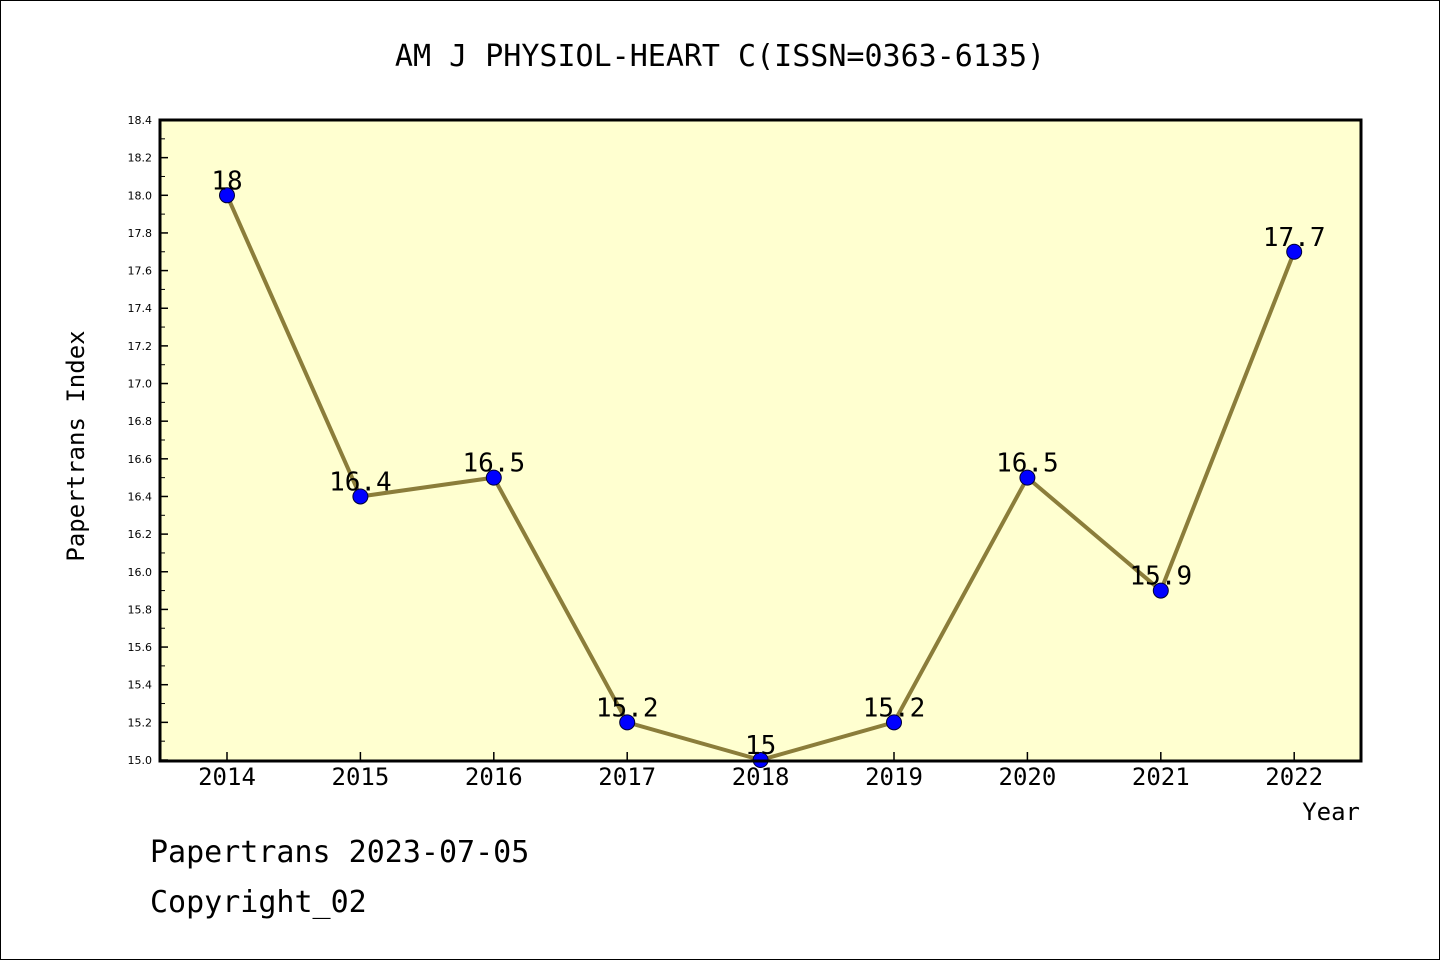 Image resolution: width=1440 pixels, height=960 pixels. What do you see at coordinates (1294, 238) in the screenshot?
I see `data-label: 17.7` at bounding box center [1294, 238].